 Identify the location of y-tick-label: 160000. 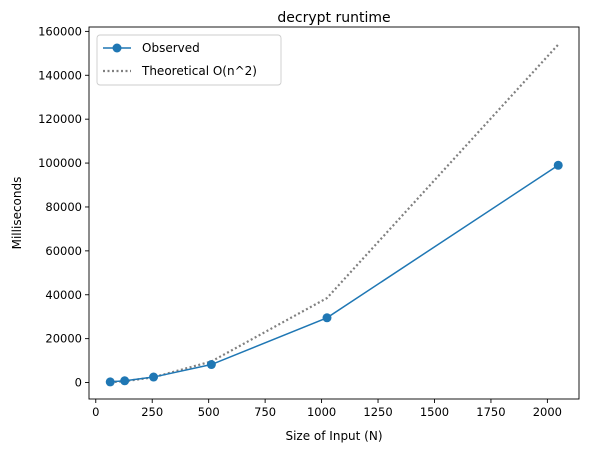
(60, 31).